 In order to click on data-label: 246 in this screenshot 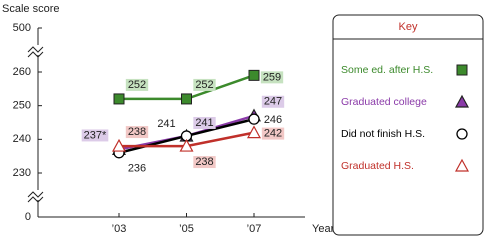, I will do `click(273, 120)`.